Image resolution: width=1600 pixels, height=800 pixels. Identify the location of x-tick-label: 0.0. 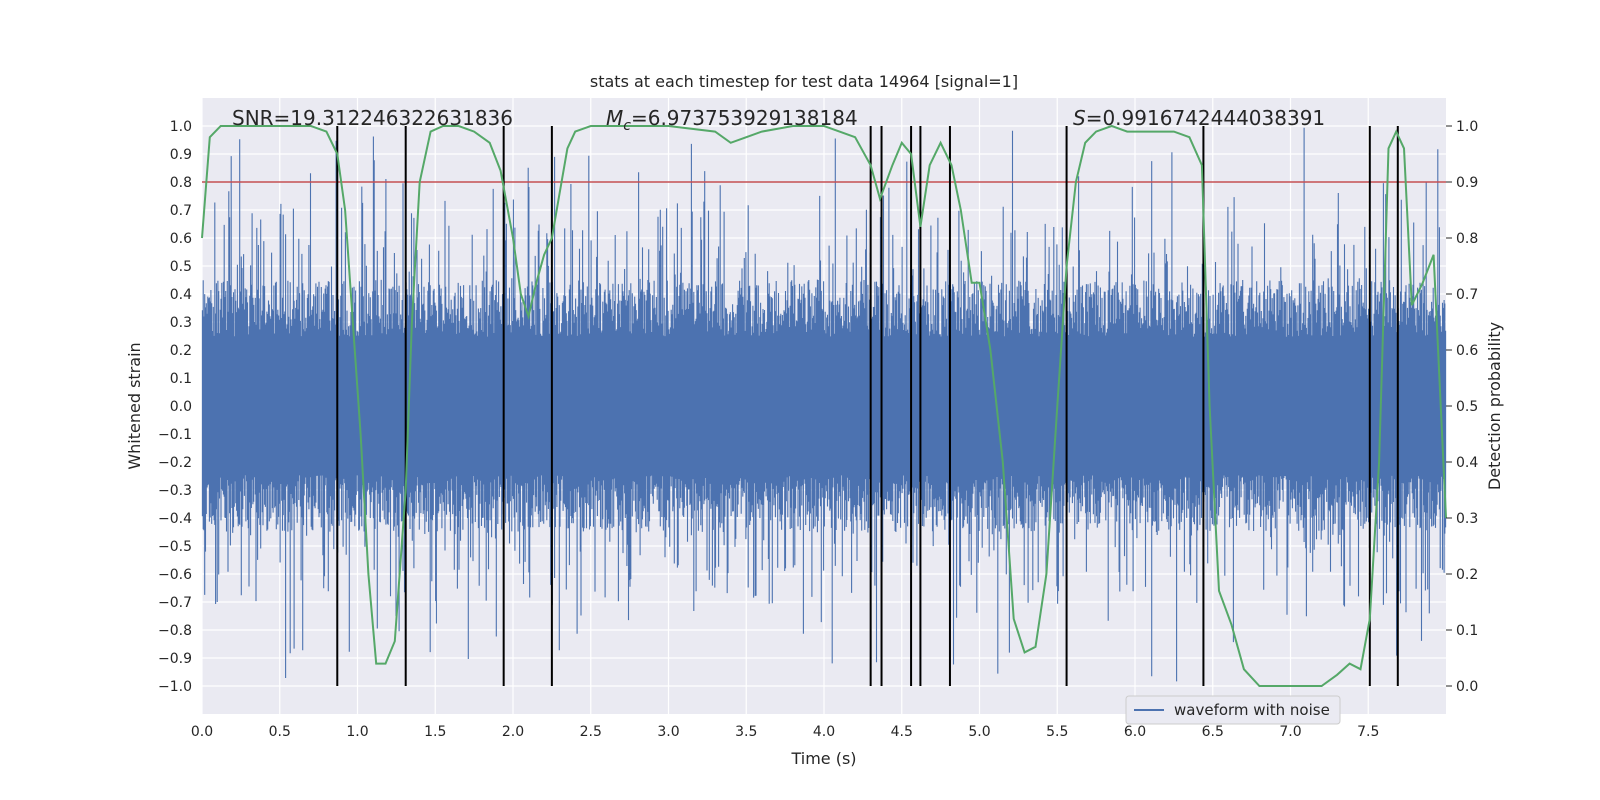
(202, 732).